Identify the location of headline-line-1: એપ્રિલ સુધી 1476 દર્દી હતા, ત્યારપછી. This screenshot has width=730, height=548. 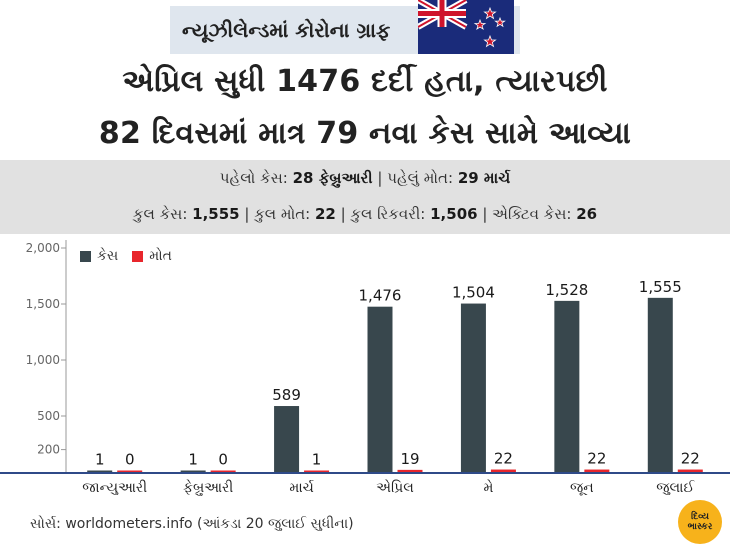
(365, 81).